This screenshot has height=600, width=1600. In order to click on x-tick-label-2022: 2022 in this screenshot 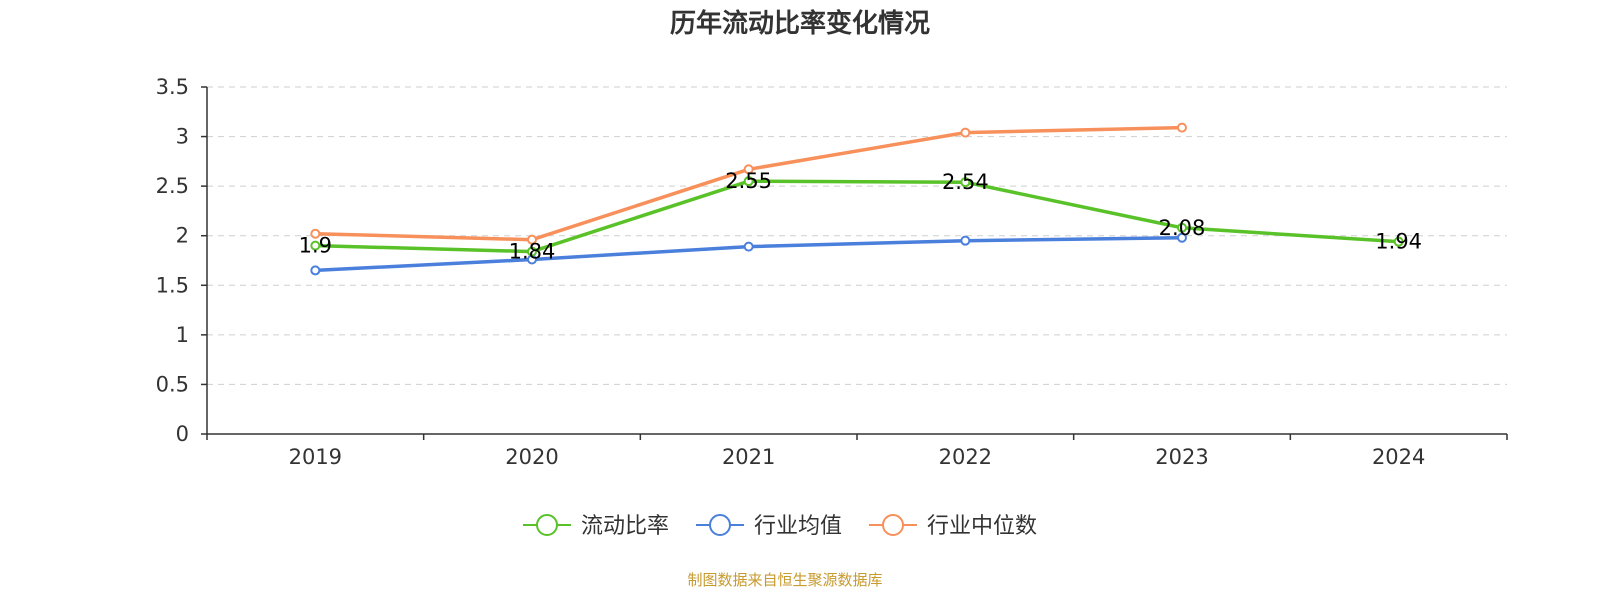, I will do `click(965, 457)`.